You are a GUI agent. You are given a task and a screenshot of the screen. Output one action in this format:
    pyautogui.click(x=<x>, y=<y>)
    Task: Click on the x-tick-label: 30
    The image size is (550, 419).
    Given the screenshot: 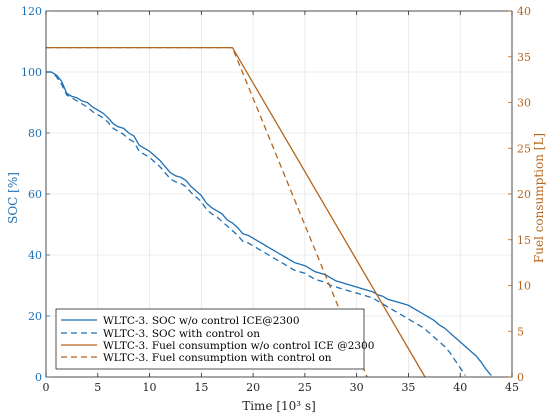 What is the action you would take?
    pyautogui.click(x=357, y=387)
    